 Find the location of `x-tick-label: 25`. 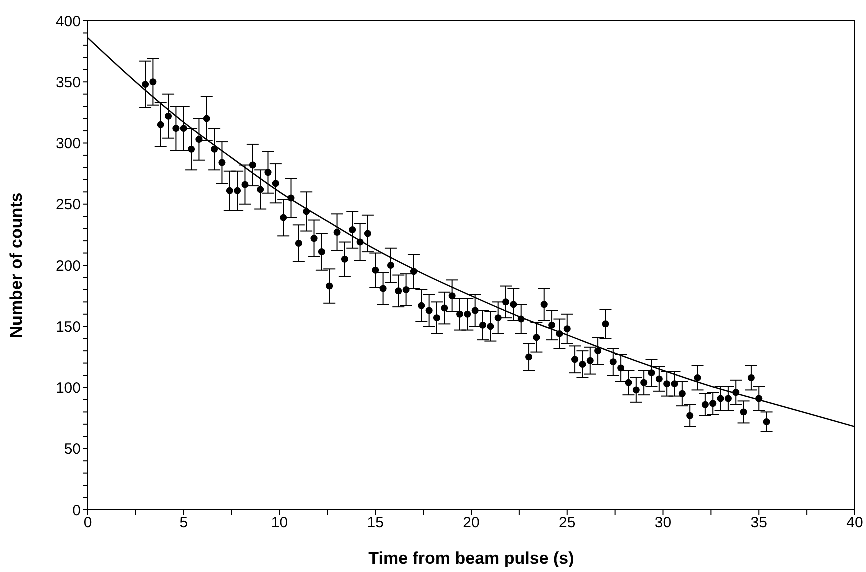

x-tick-label: 25 is located at coordinates (567, 523).